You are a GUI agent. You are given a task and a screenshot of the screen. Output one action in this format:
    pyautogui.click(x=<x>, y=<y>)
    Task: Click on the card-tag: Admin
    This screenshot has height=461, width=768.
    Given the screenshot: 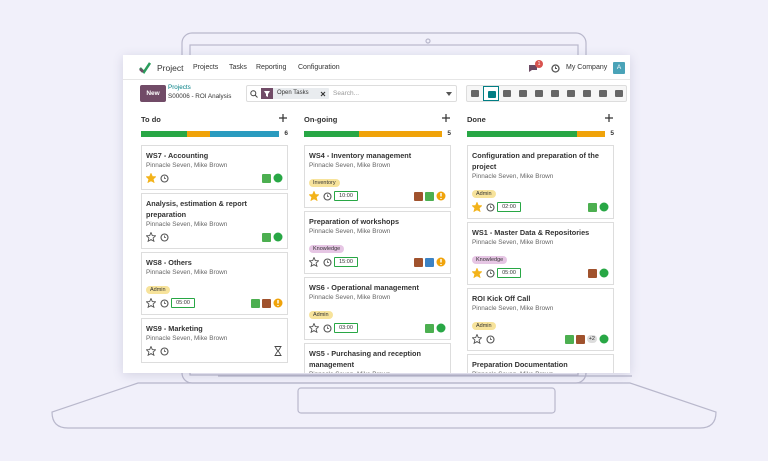 What is the action you would take?
    pyautogui.click(x=158, y=290)
    